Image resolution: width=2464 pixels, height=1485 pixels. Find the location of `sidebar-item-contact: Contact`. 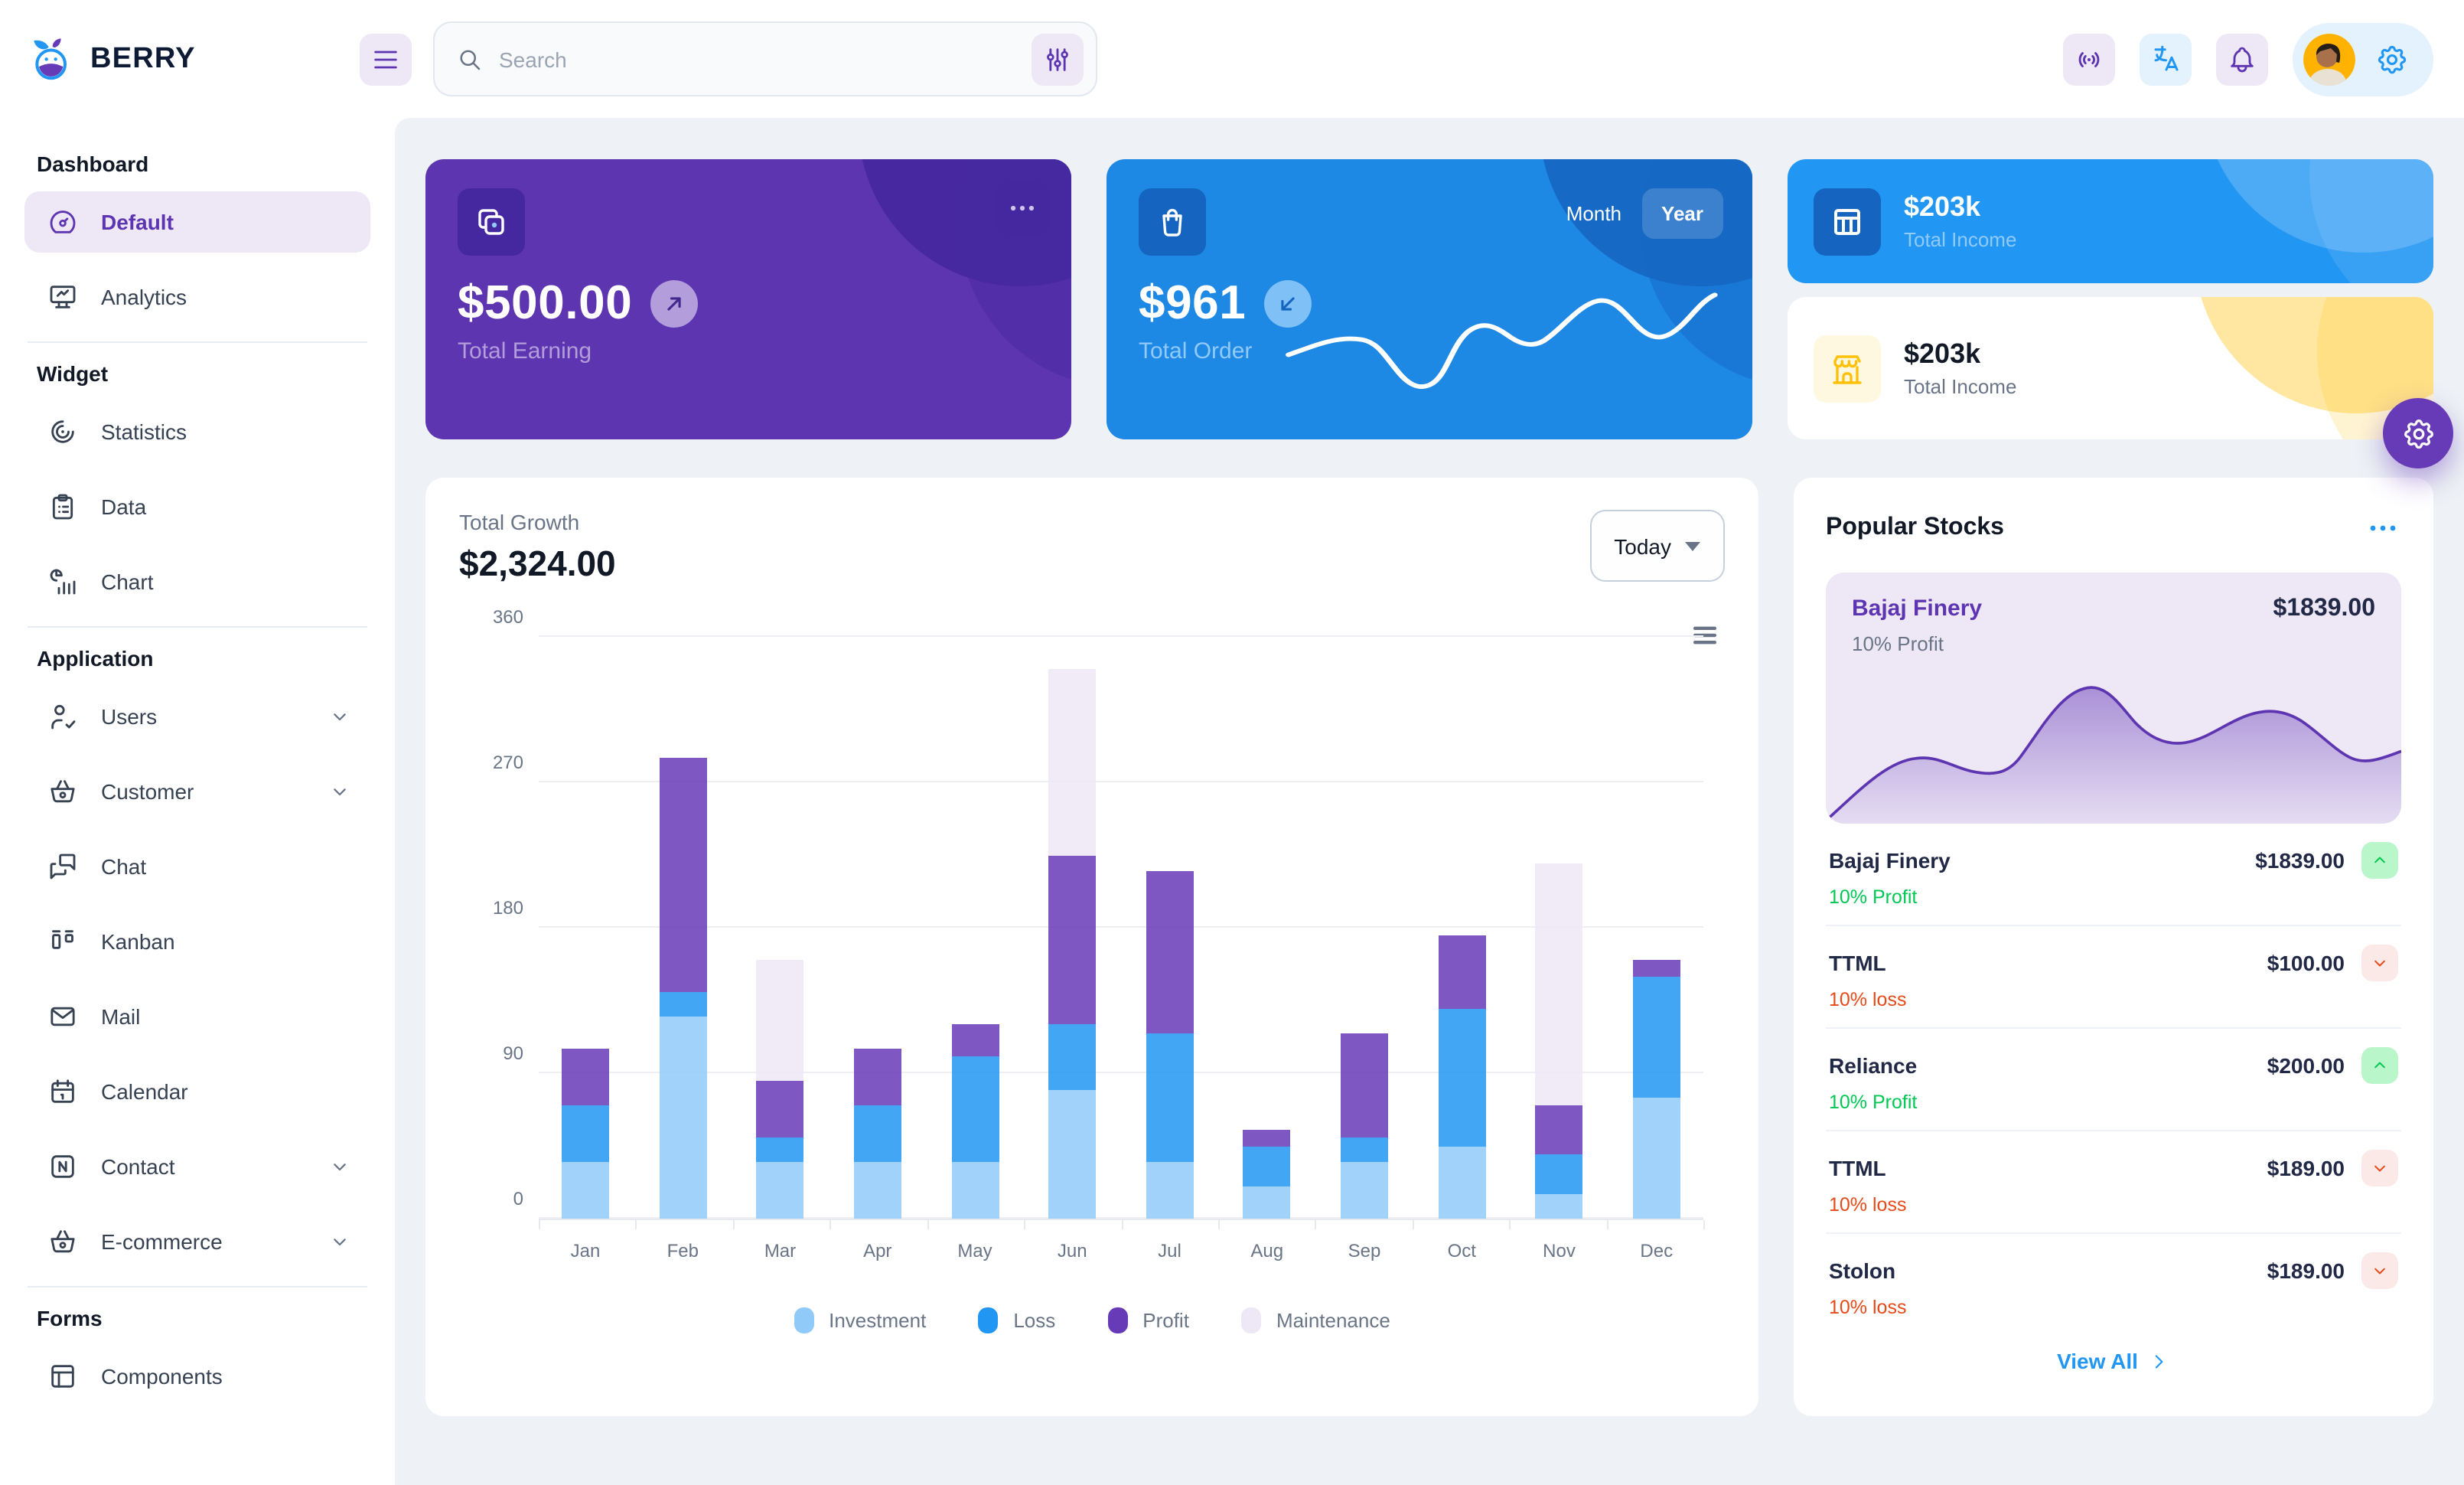

sidebar-item-contact: Contact is located at coordinates (197, 1166).